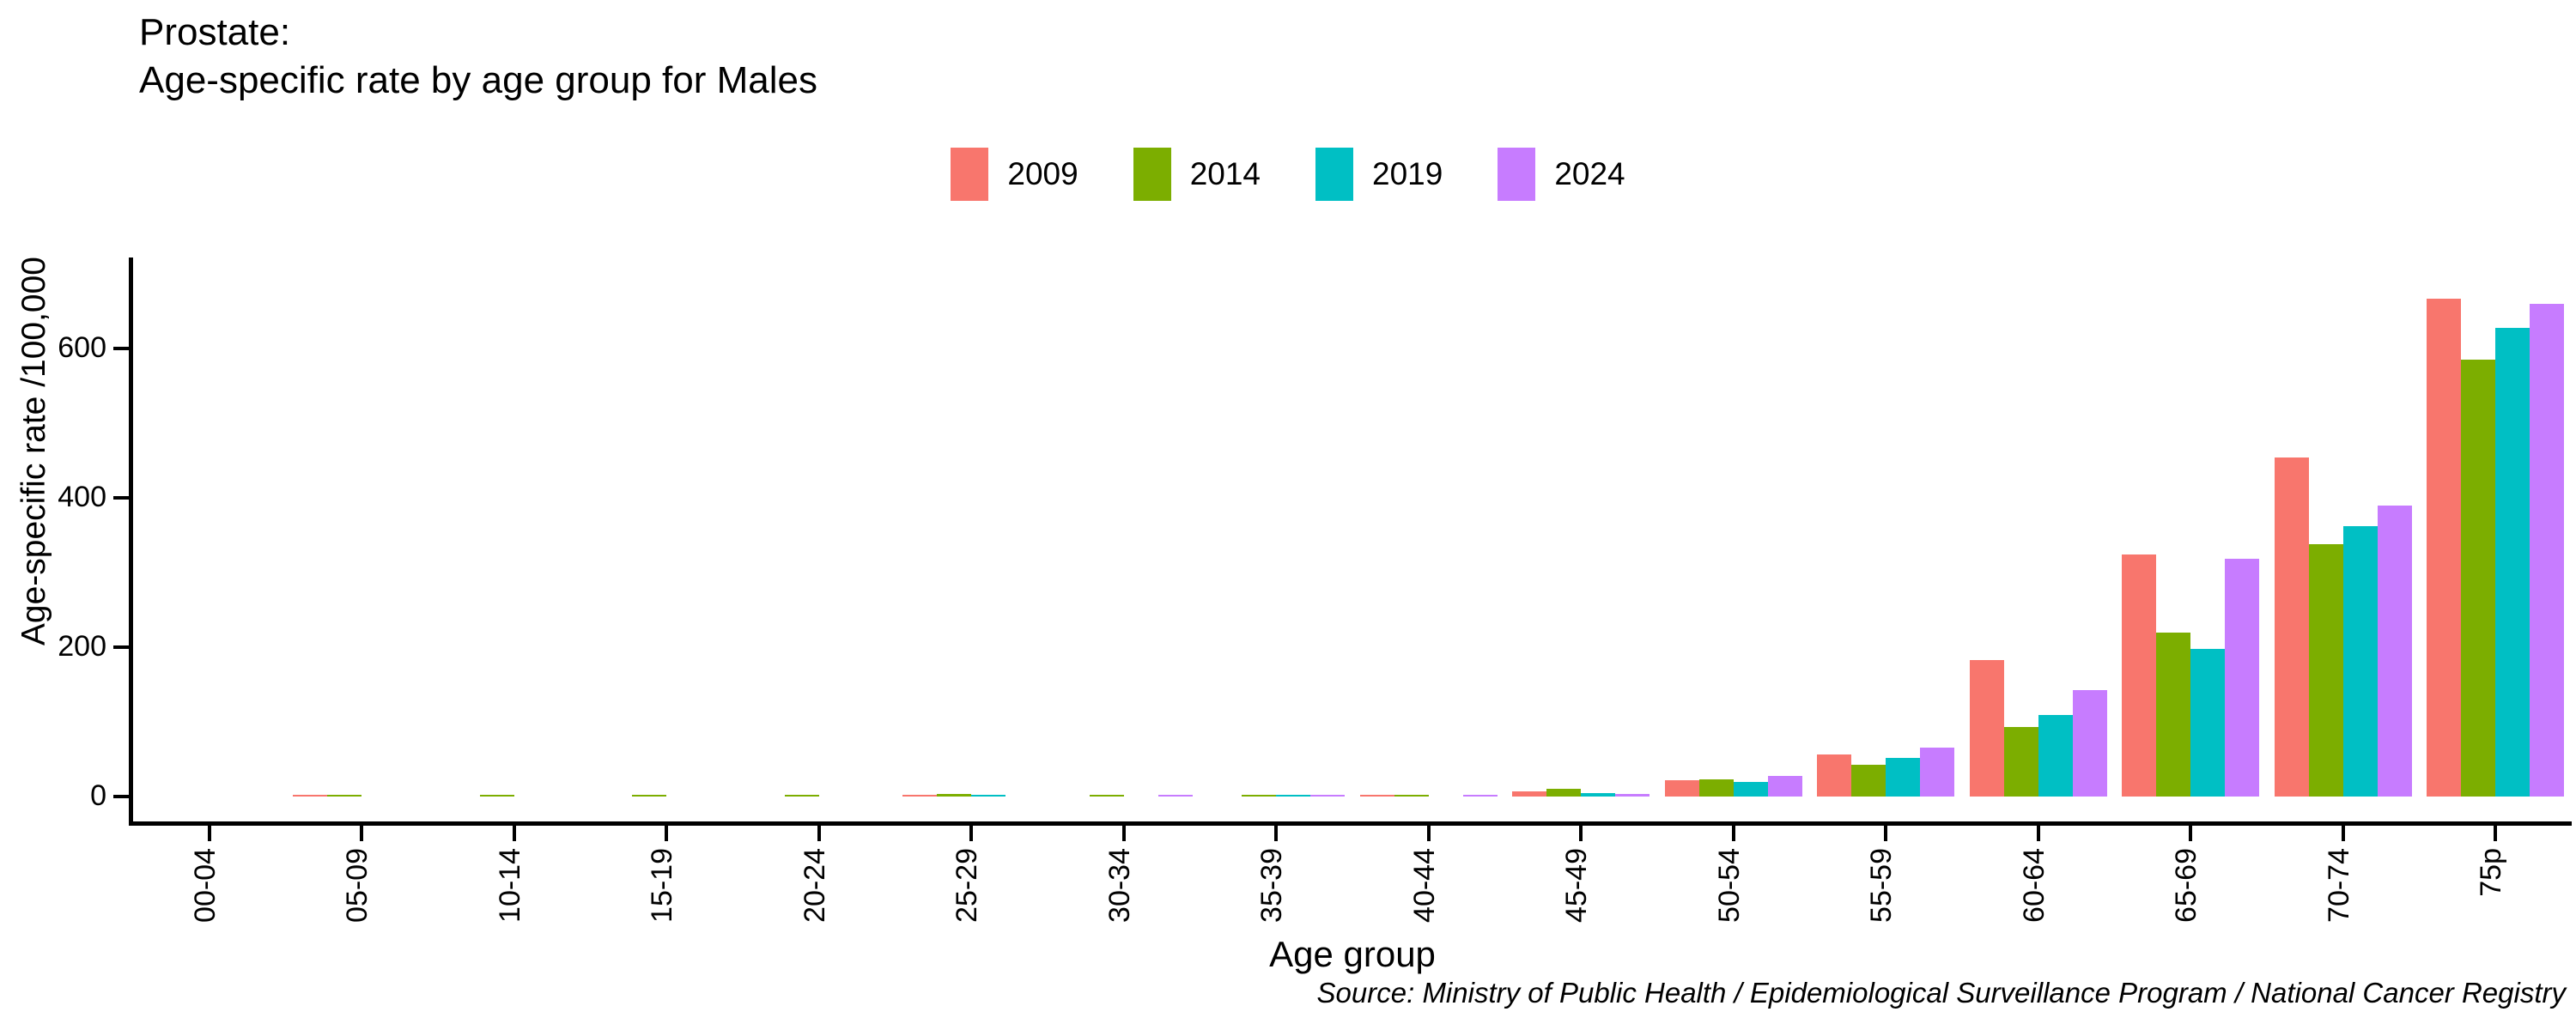 The height and width of the screenshot is (1030, 2576). Describe the element at coordinates (2395, 651) in the screenshot. I see `bar-70-74-2024` at that location.